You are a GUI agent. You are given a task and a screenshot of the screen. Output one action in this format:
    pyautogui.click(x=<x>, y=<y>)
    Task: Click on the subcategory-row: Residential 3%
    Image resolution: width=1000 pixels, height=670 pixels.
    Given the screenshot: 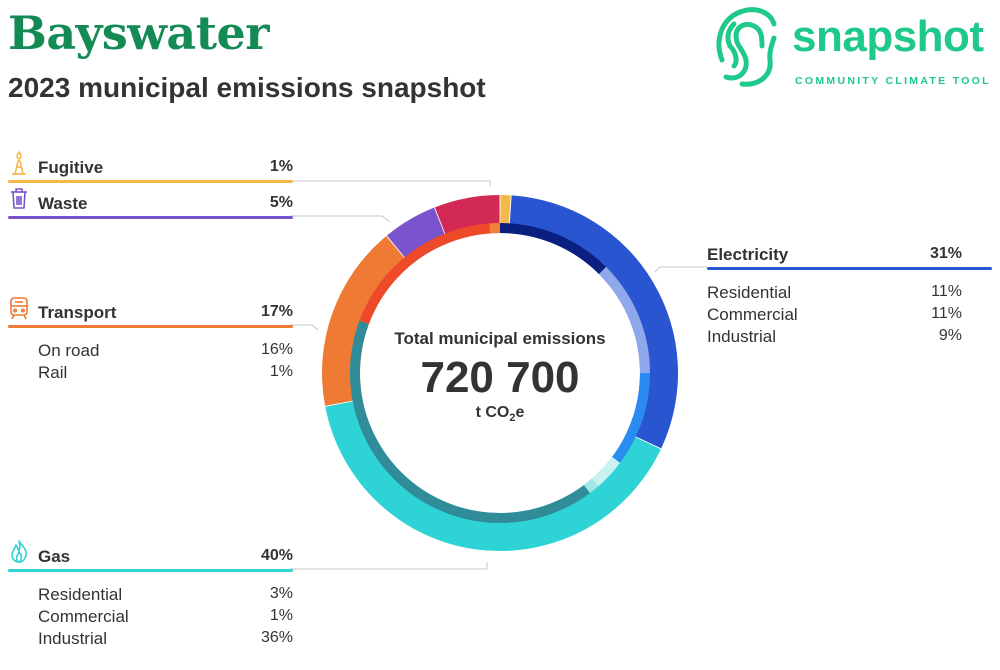 What is the action you would take?
    pyautogui.click(x=150, y=596)
    